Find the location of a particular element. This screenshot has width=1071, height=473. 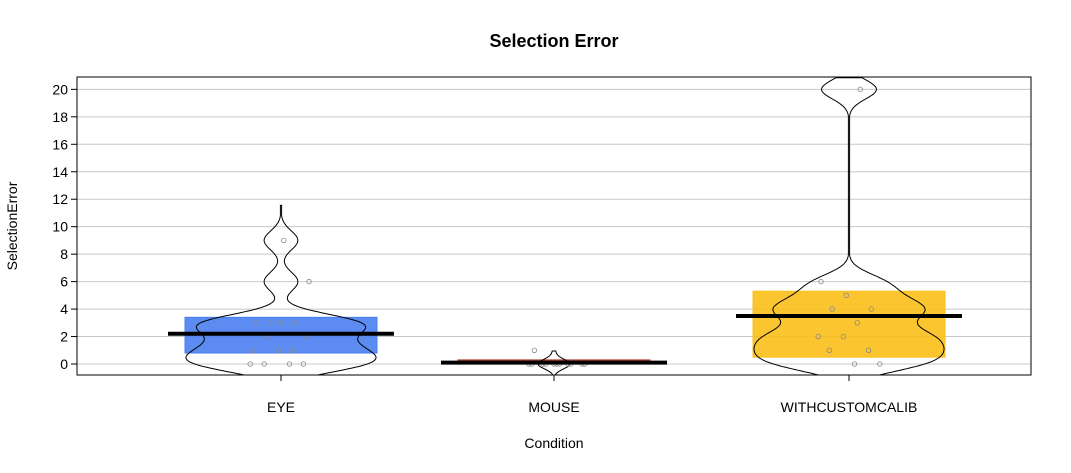

group-withcustomcalib is located at coordinates (849, 226).